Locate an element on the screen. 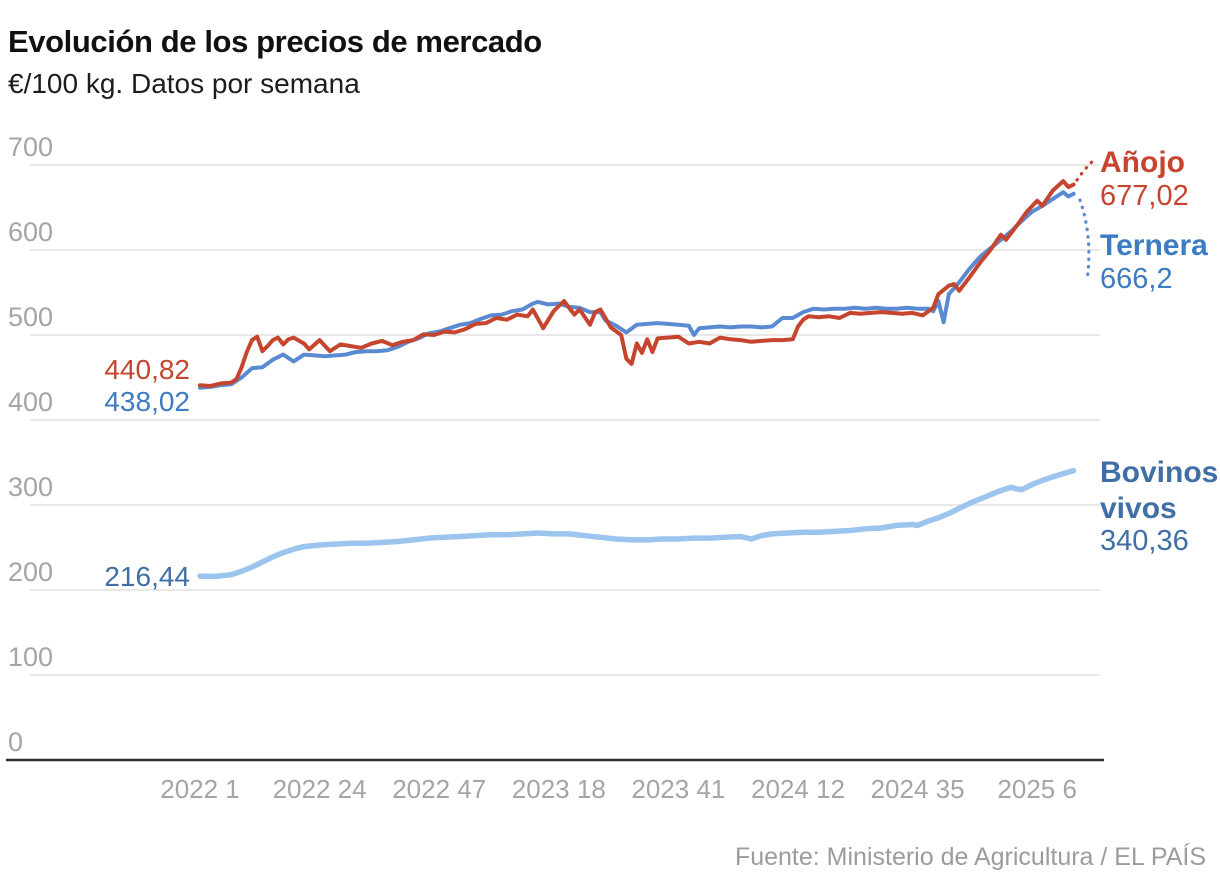 The width and height of the screenshot is (1220, 890). x-axis-label: 2022 1 is located at coordinates (200, 789).